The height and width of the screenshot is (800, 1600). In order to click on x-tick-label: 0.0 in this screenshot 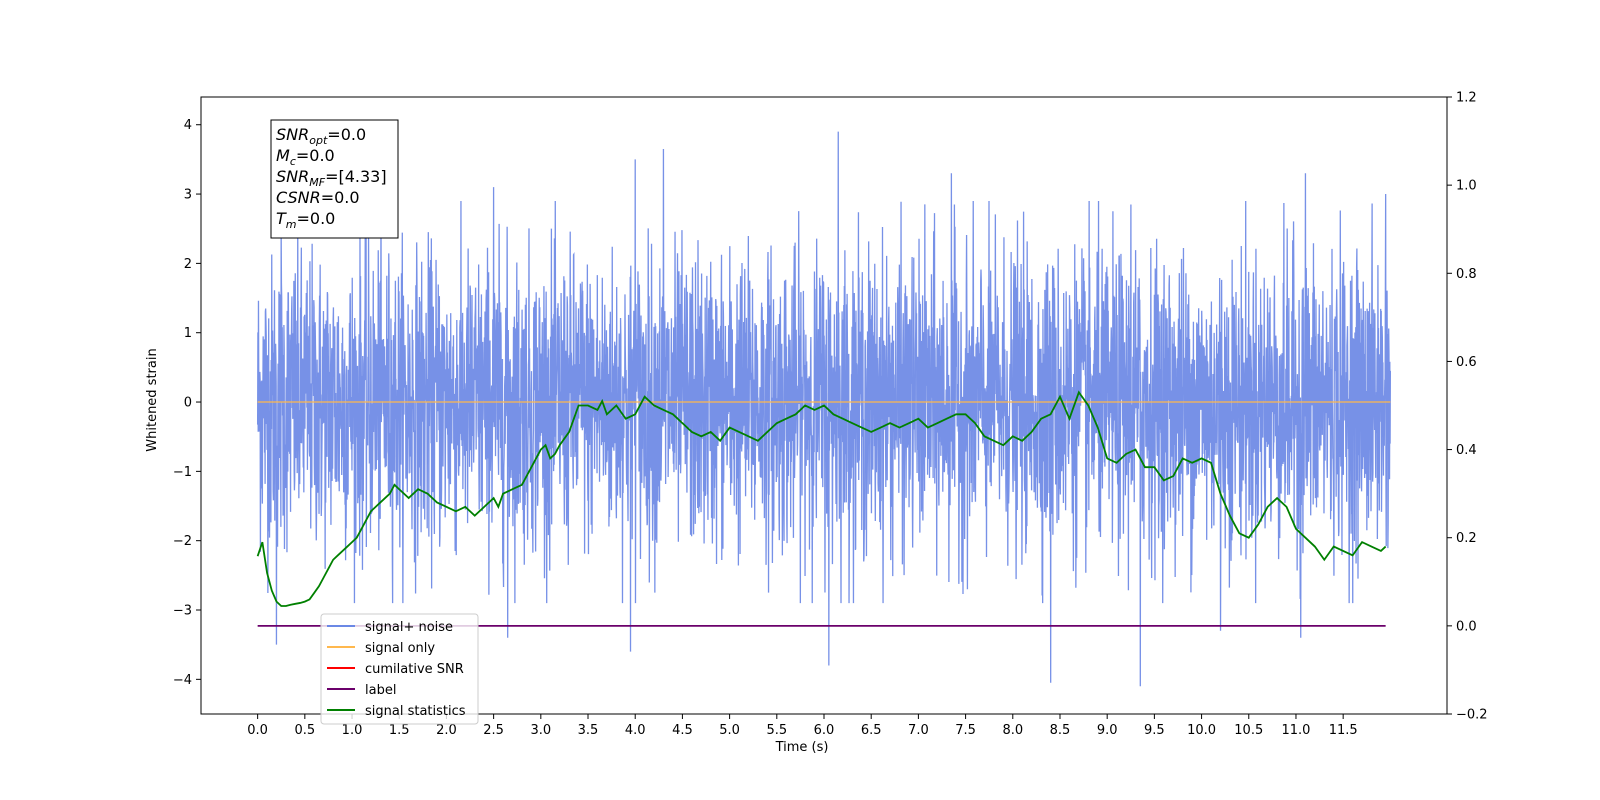, I will do `click(257, 730)`.